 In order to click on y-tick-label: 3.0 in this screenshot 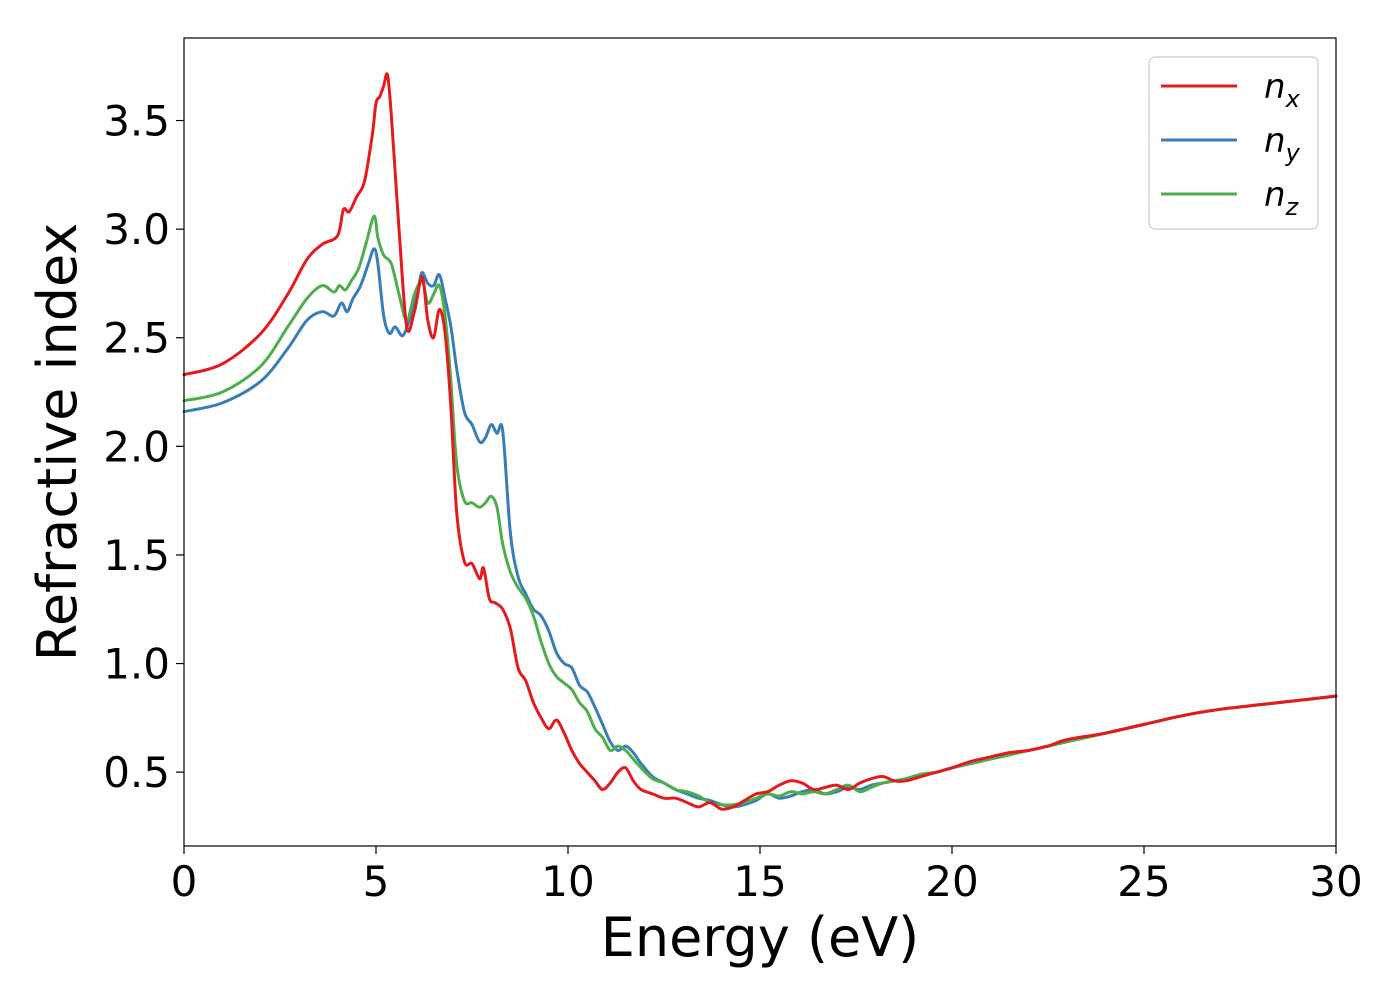, I will do `click(136, 229)`.